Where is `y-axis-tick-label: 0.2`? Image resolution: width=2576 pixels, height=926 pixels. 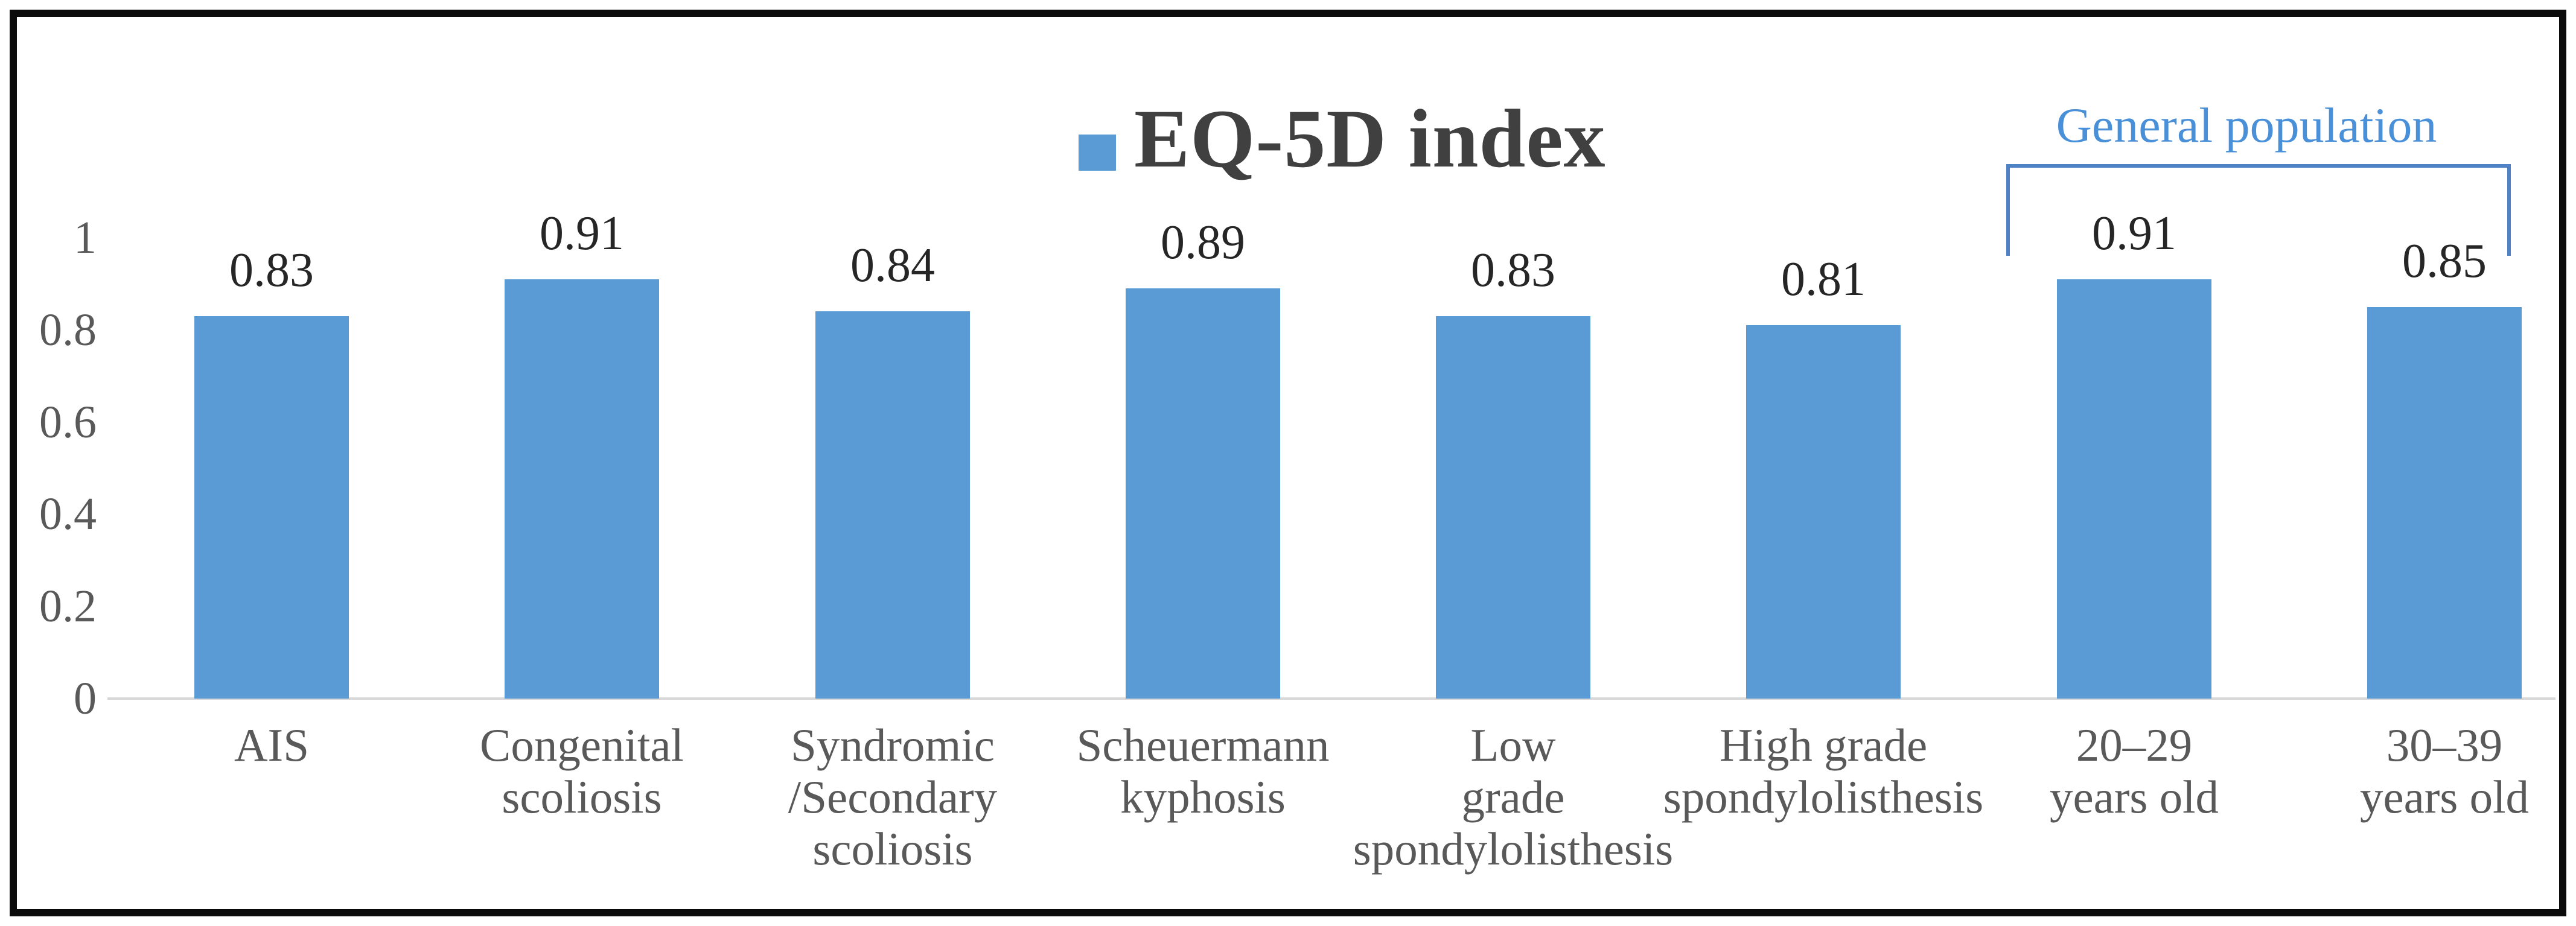 y-axis-tick-label: 0.2 is located at coordinates (68, 606).